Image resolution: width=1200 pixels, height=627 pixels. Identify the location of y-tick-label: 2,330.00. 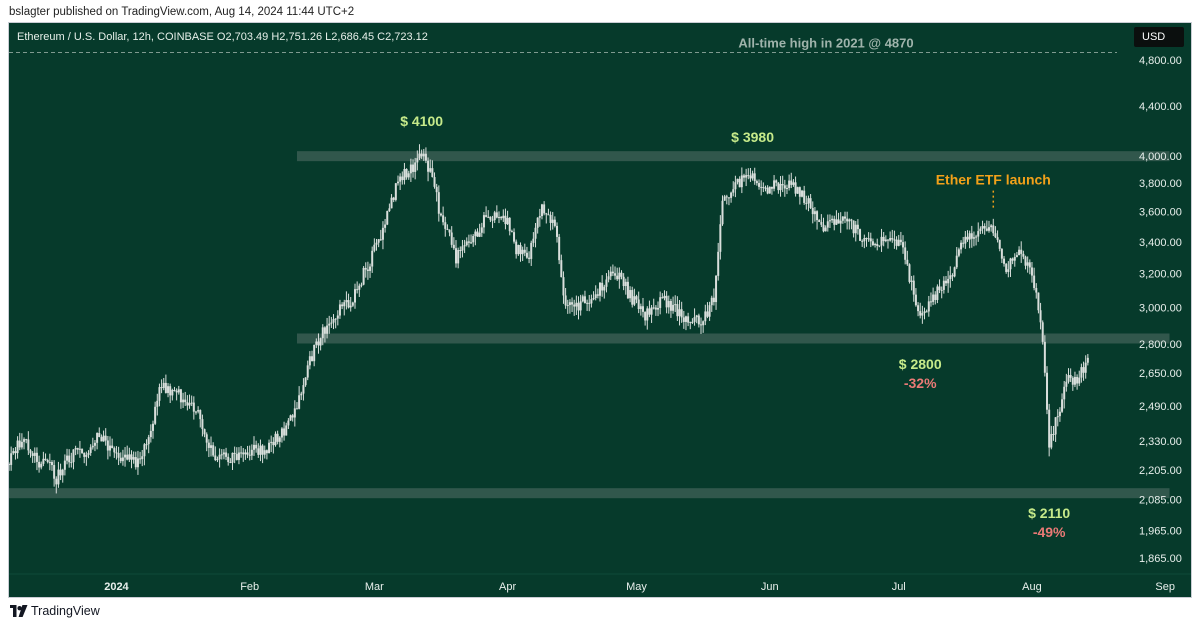
(1160, 442).